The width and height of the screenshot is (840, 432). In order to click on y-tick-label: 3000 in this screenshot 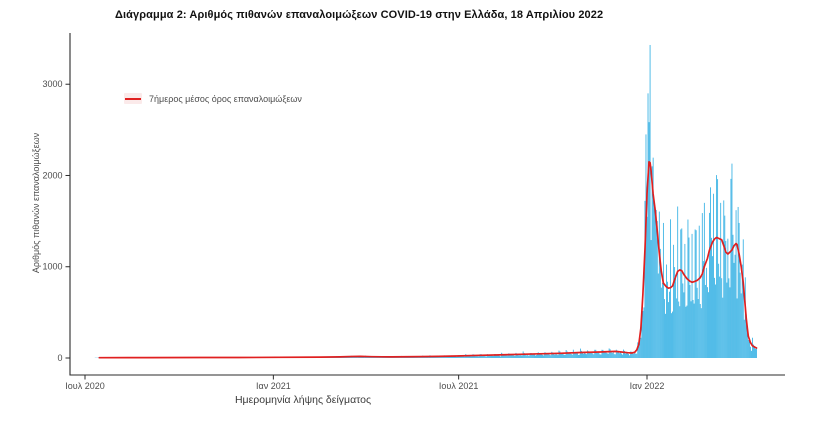, I will do `click(52, 84)`.